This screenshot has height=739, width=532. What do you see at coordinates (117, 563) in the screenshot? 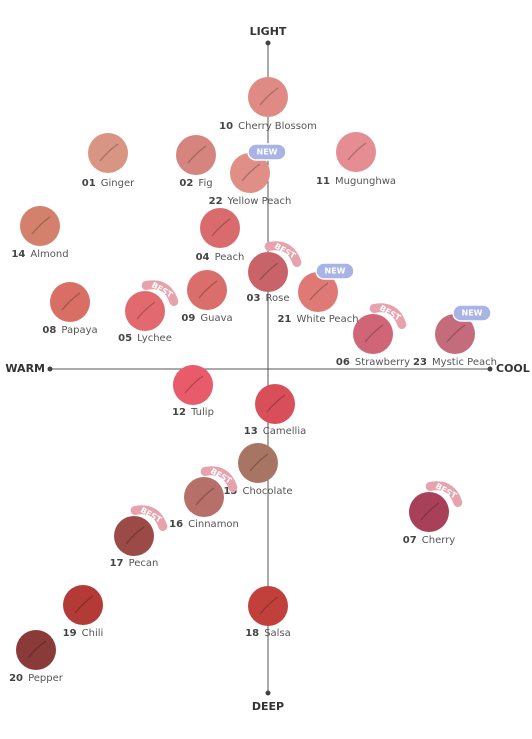
I see `swatch-number: 17` at bounding box center [117, 563].